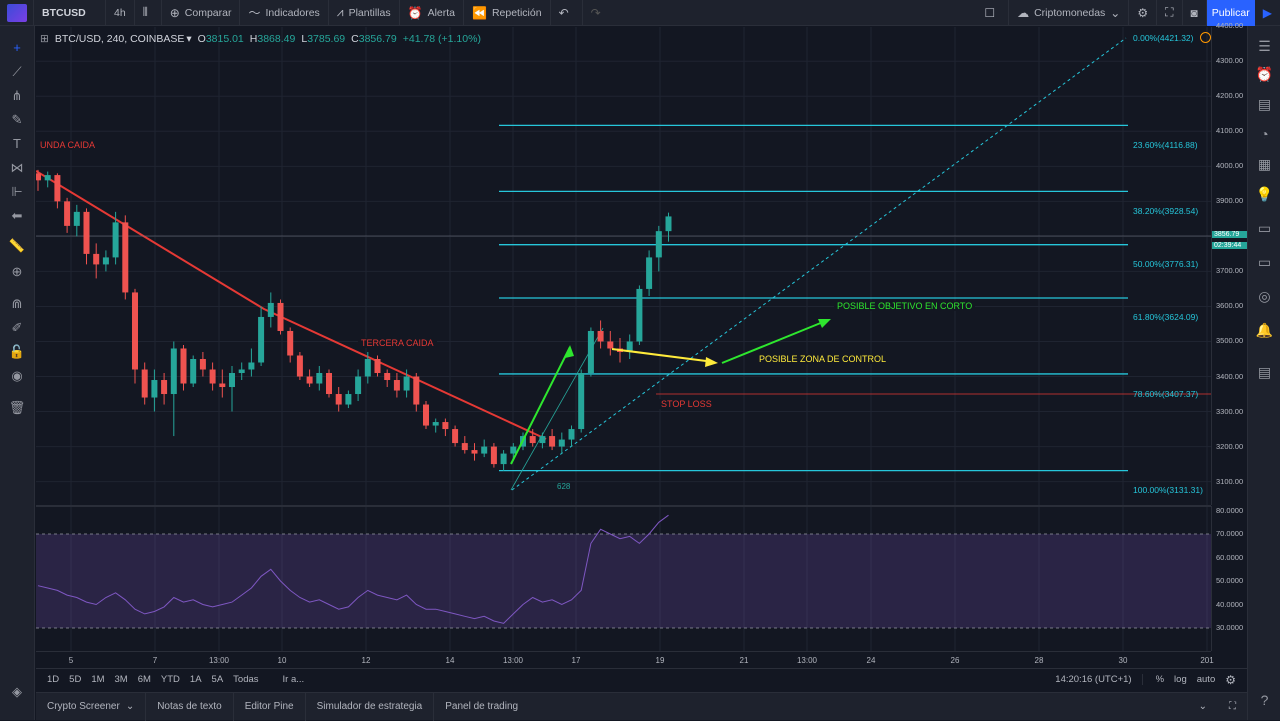 The width and height of the screenshot is (1280, 721). What do you see at coordinates (1195, 13) in the screenshot?
I see `snapshot-button: ◙` at bounding box center [1195, 13].